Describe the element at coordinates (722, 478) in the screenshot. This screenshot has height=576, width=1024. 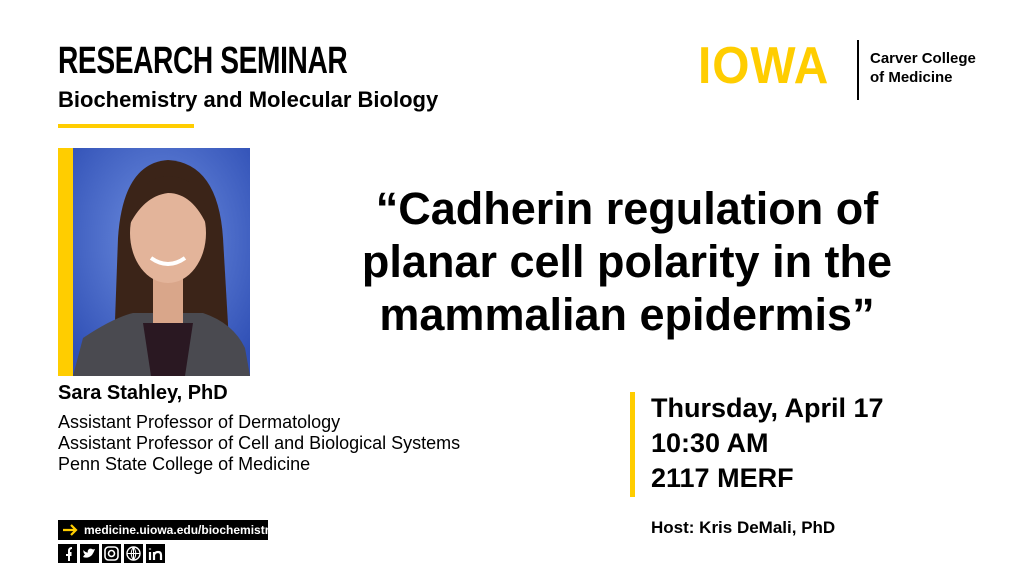
I see `event-location: 2117 MERF` at that location.